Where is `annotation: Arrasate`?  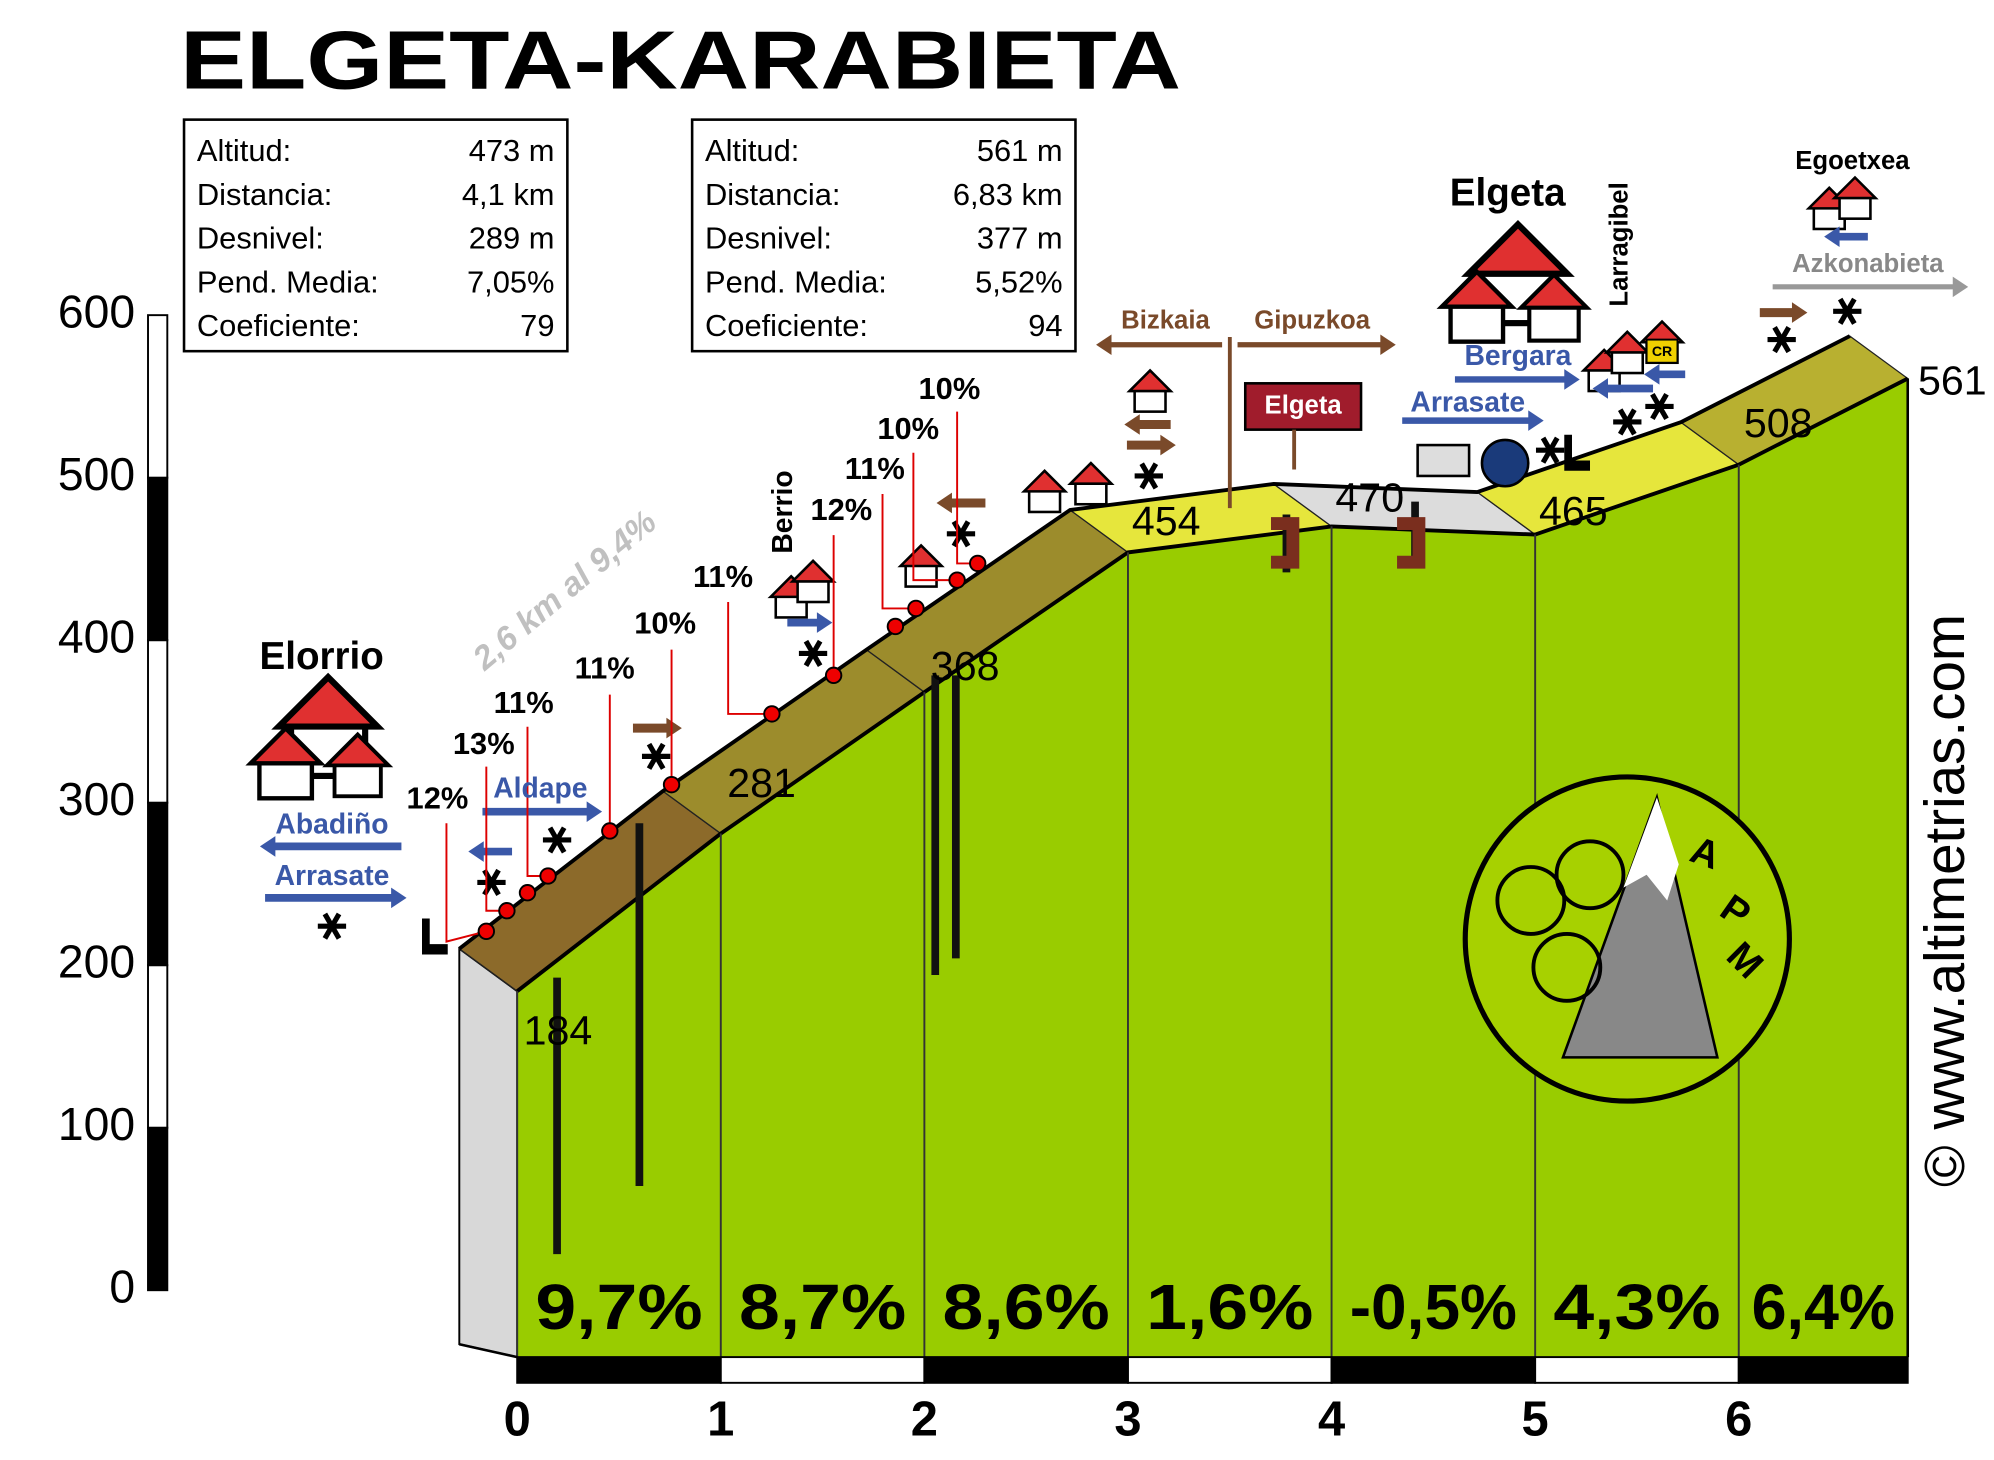
annotation: Arrasate is located at coordinates (332, 875).